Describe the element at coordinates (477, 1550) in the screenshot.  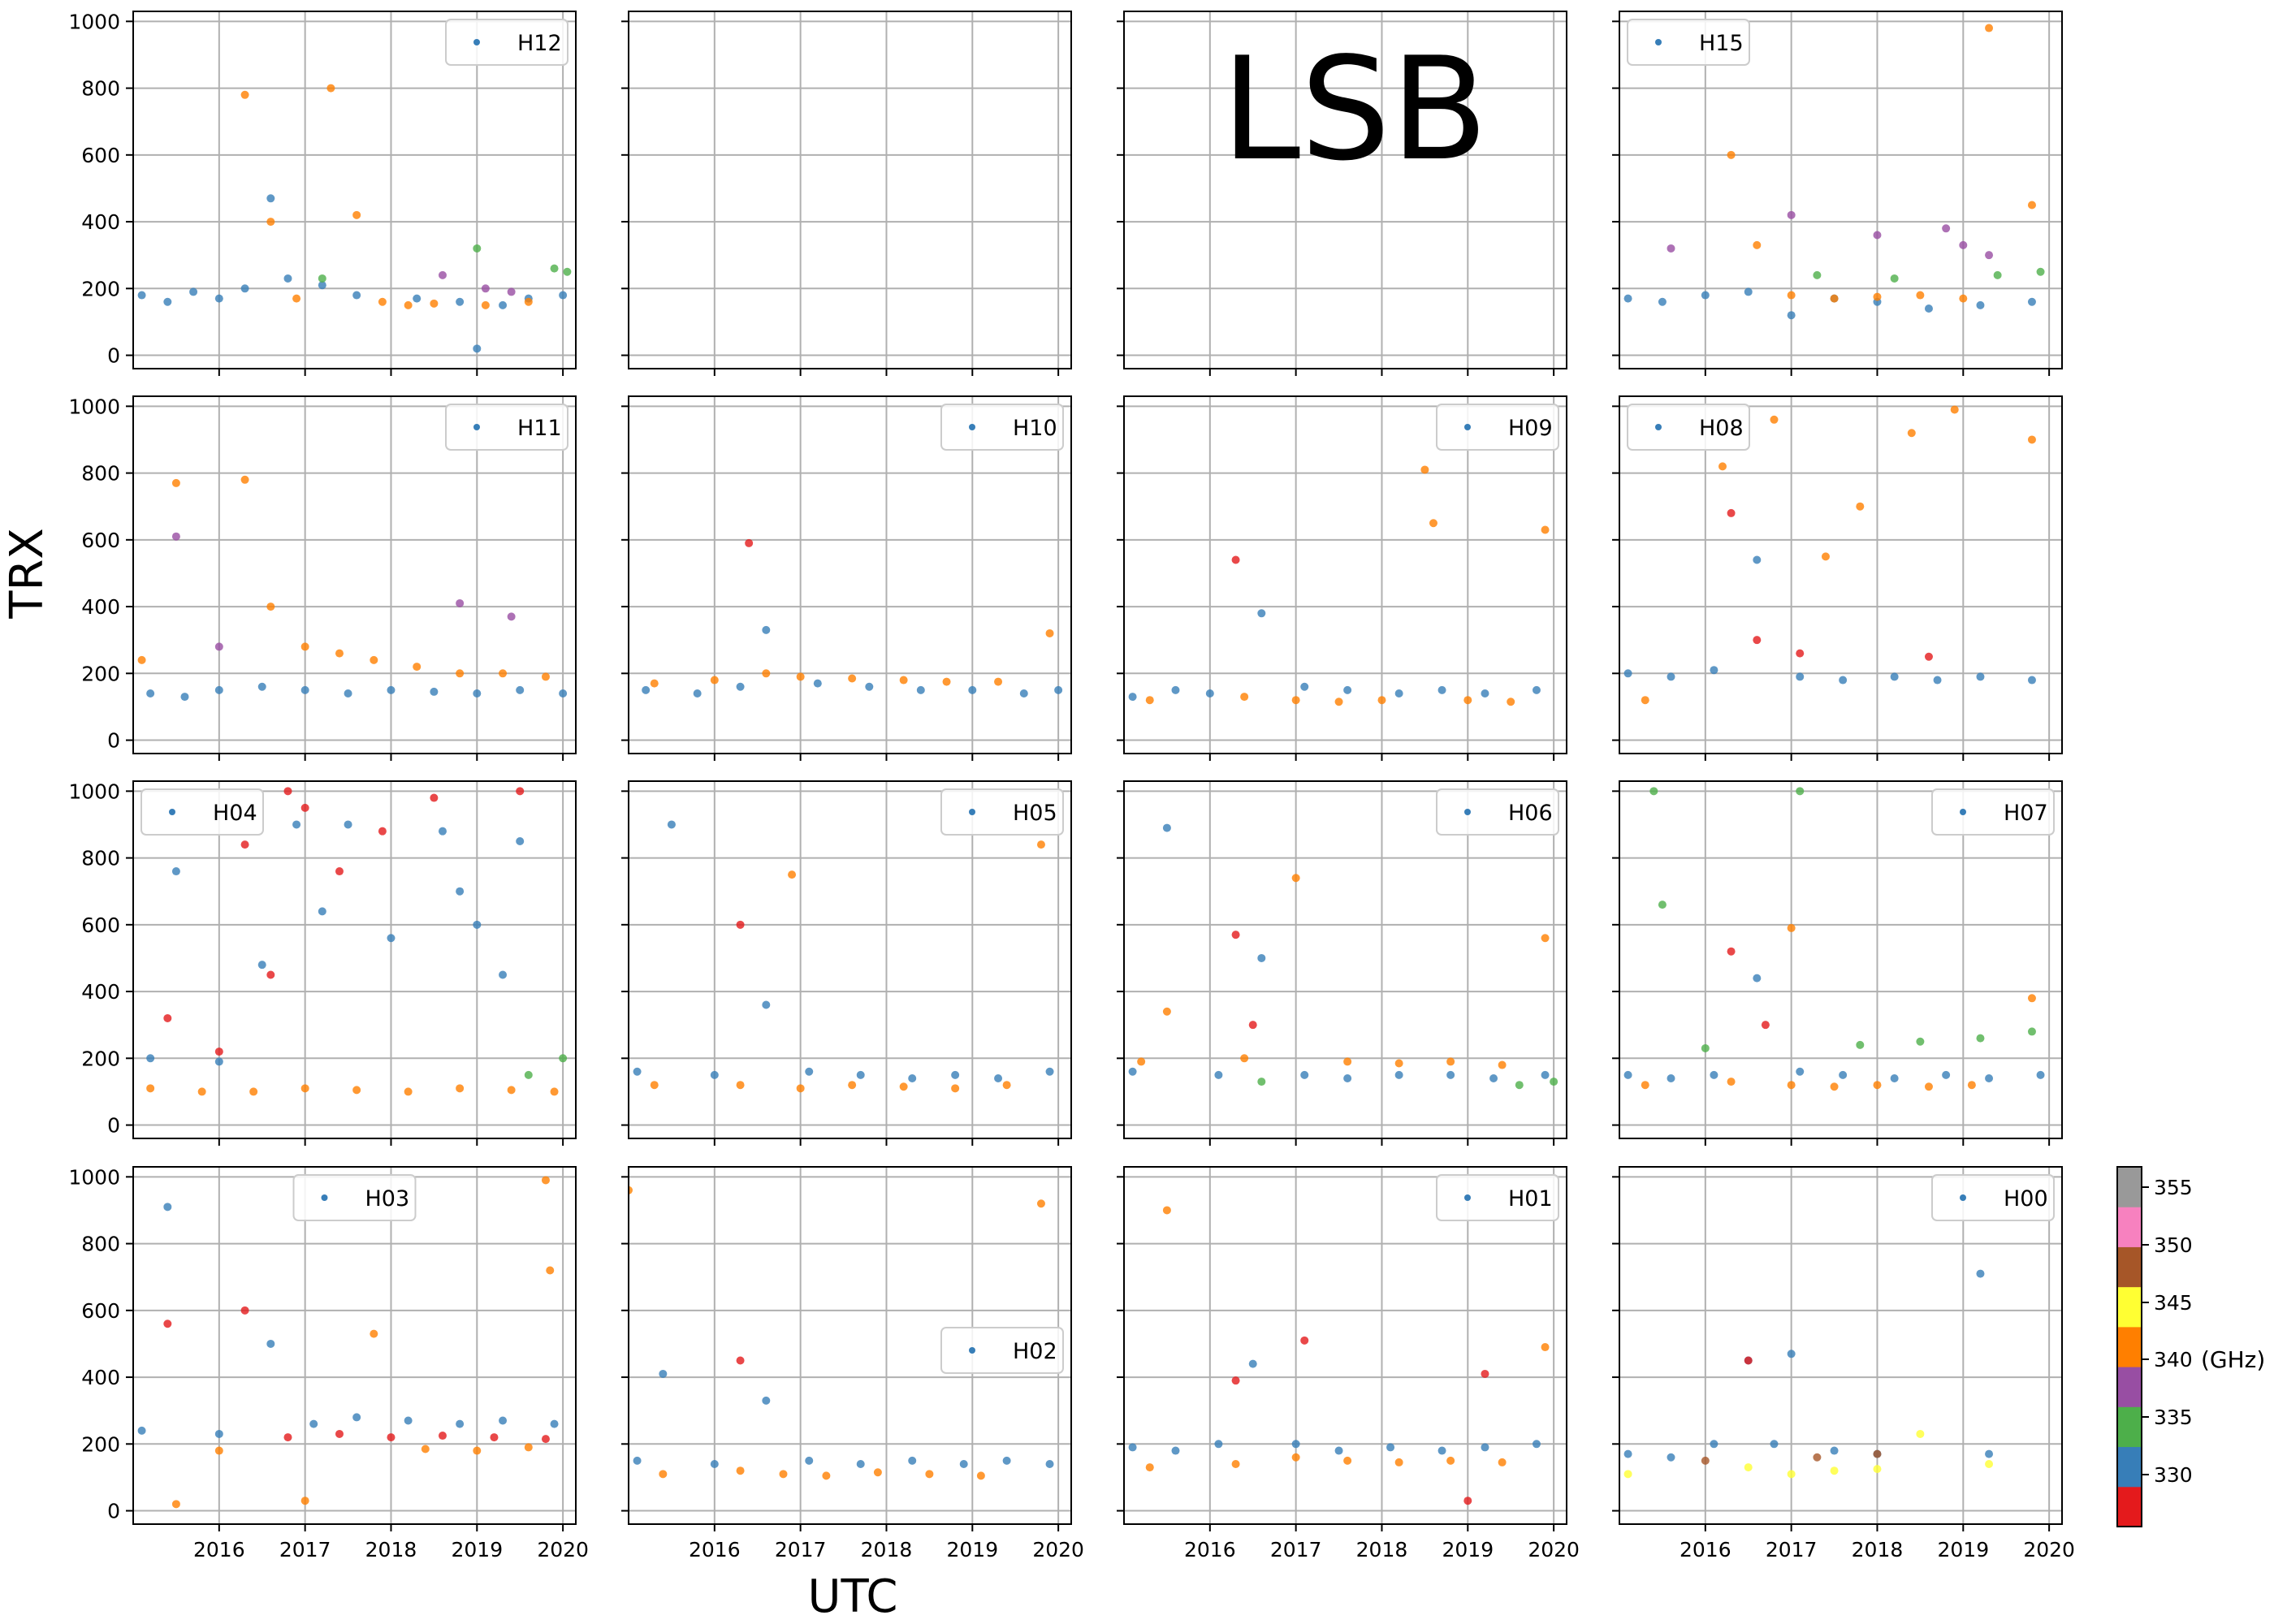
I see `x-tick-label: 2019` at that location.